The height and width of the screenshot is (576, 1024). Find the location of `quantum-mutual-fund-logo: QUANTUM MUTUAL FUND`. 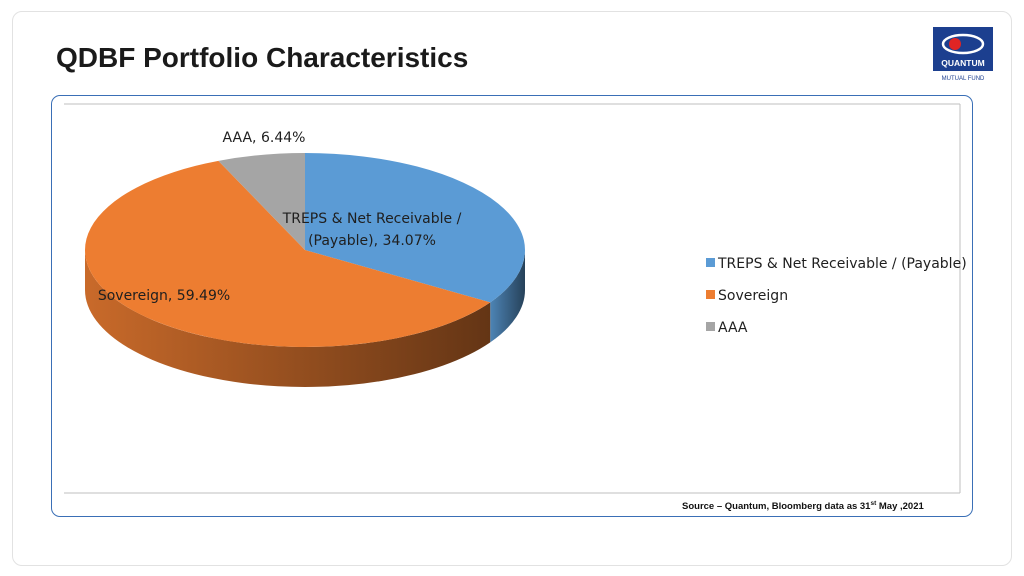

quantum-mutual-fund-logo: QUANTUM MUTUAL FUND is located at coordinates (963, 58).